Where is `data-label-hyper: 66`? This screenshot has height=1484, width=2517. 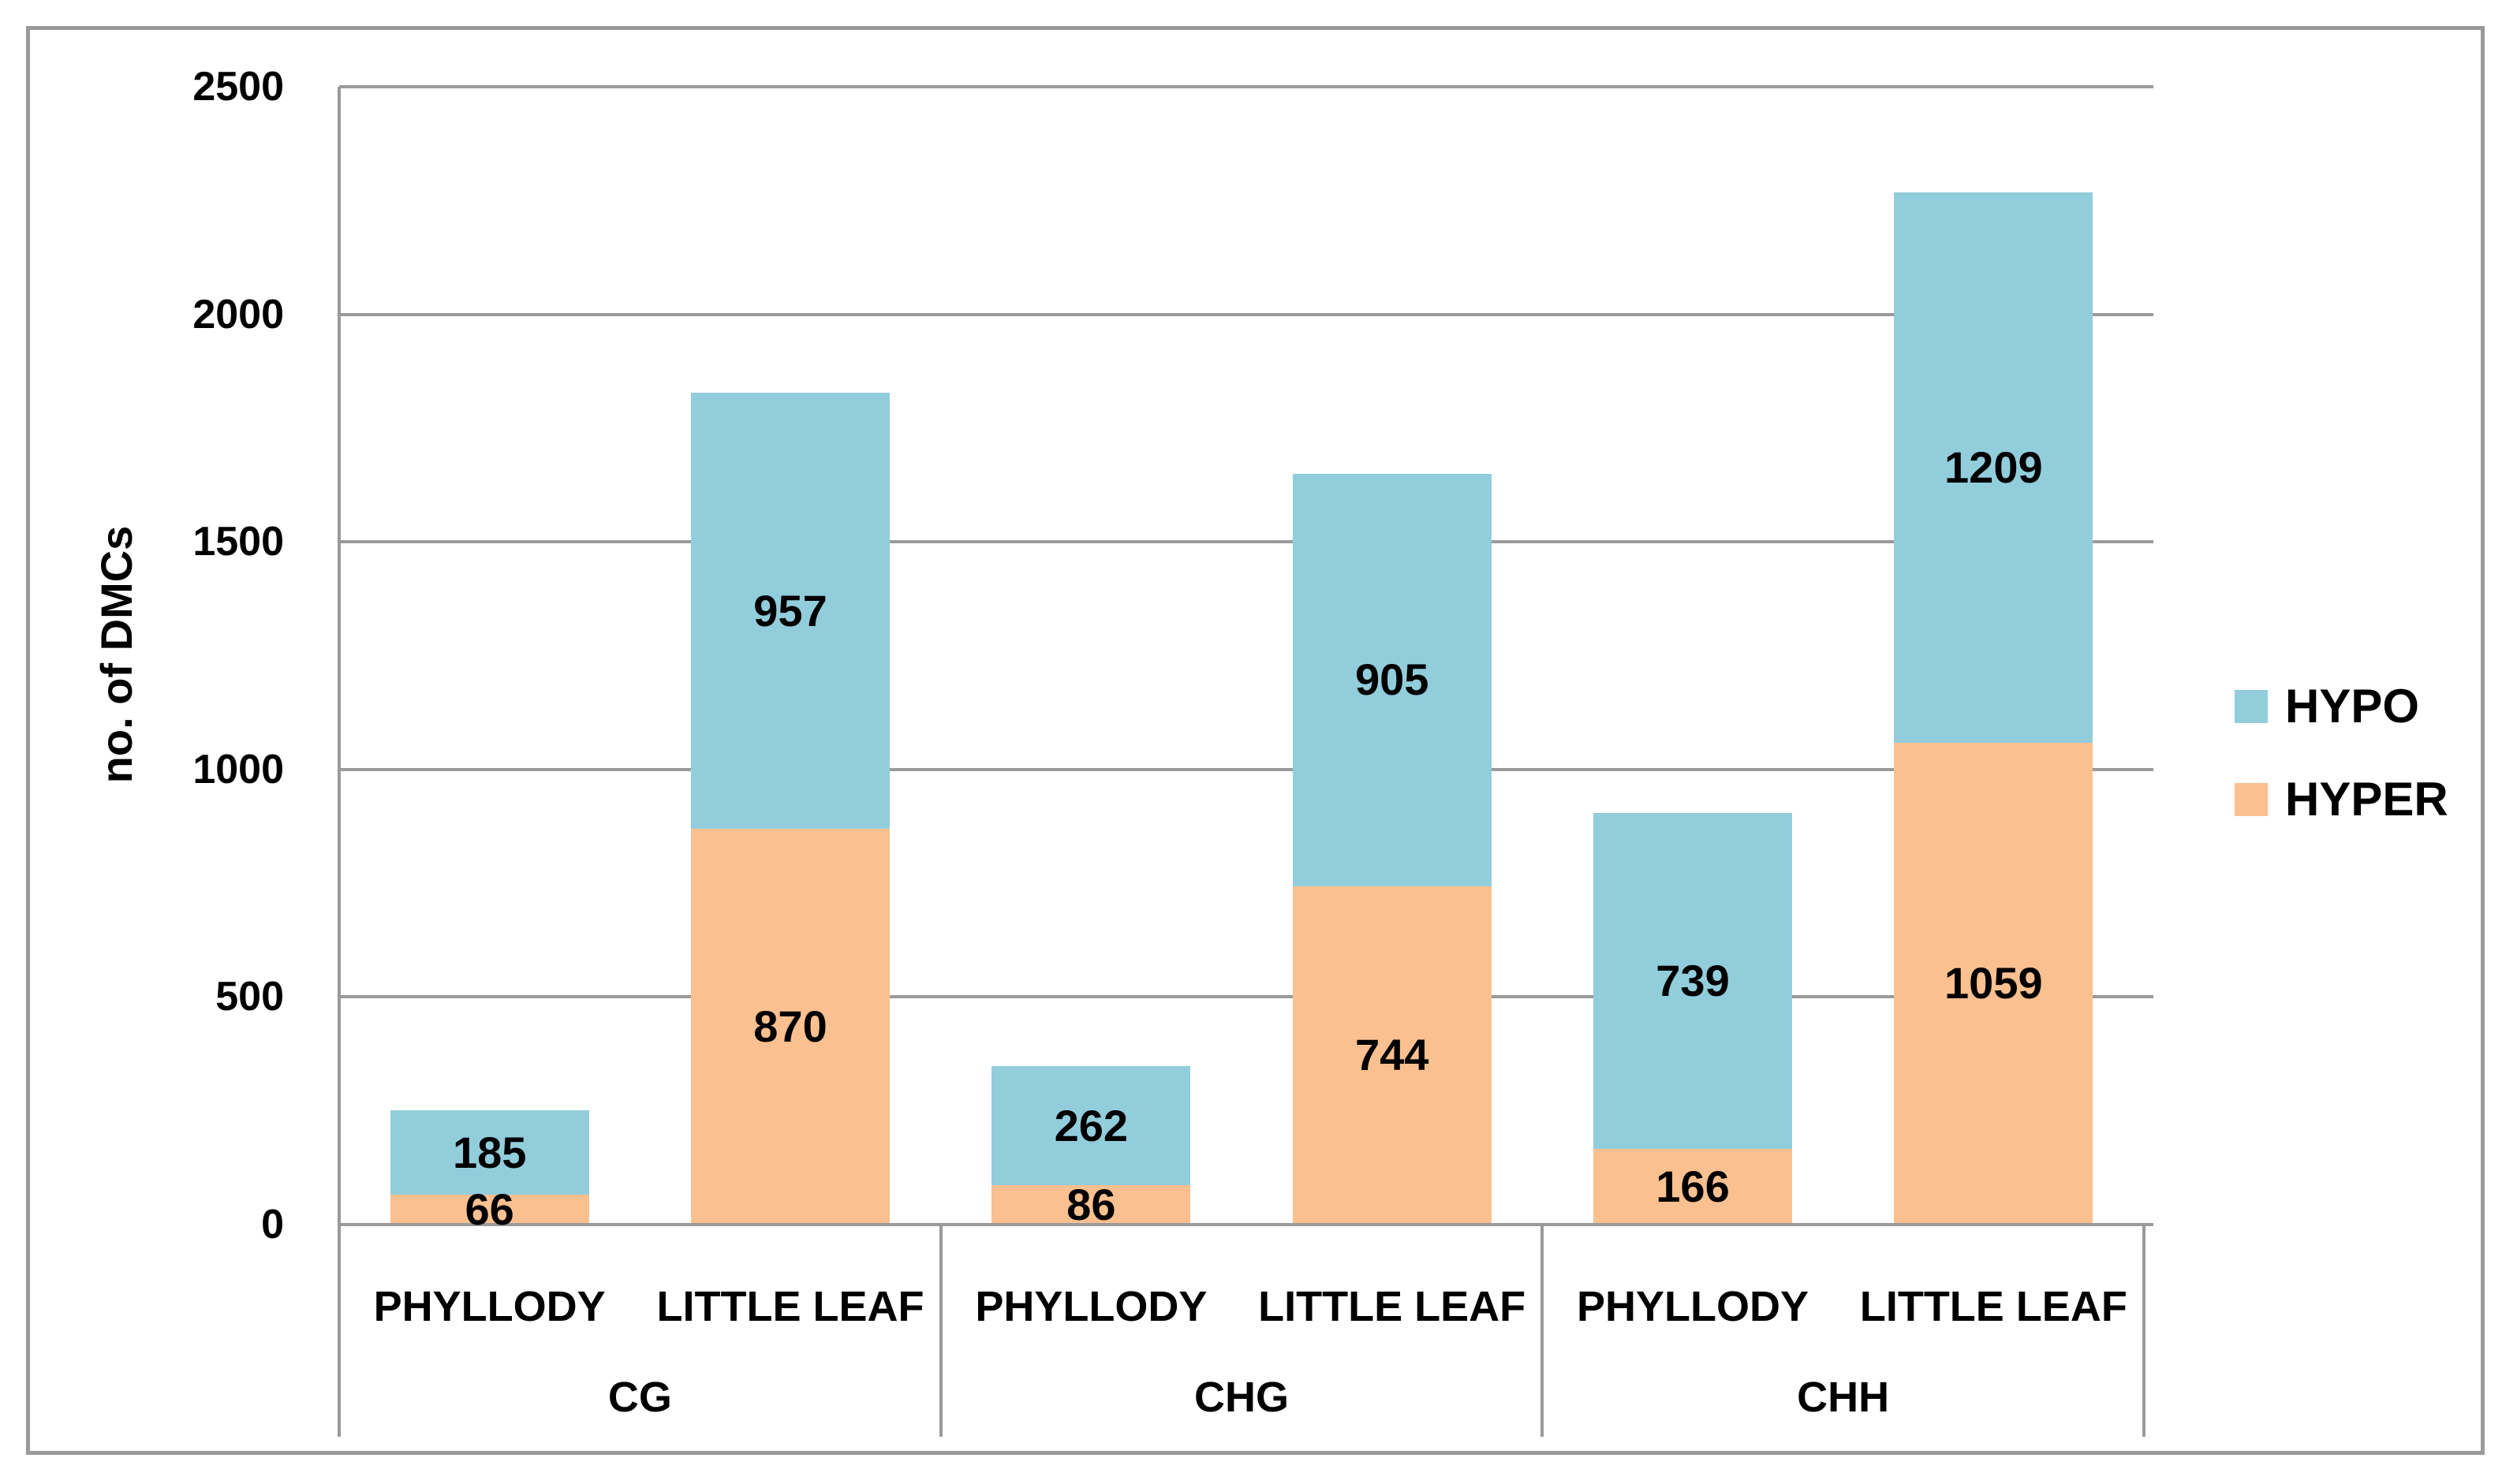 data-label-hyper: 66 is located at coordinates (490, 1209).